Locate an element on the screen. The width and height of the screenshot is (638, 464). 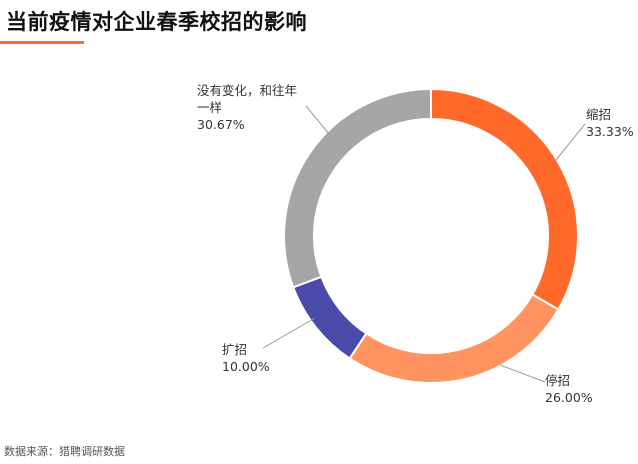
slice-name: 停招 is located at coordinates (558, 380).